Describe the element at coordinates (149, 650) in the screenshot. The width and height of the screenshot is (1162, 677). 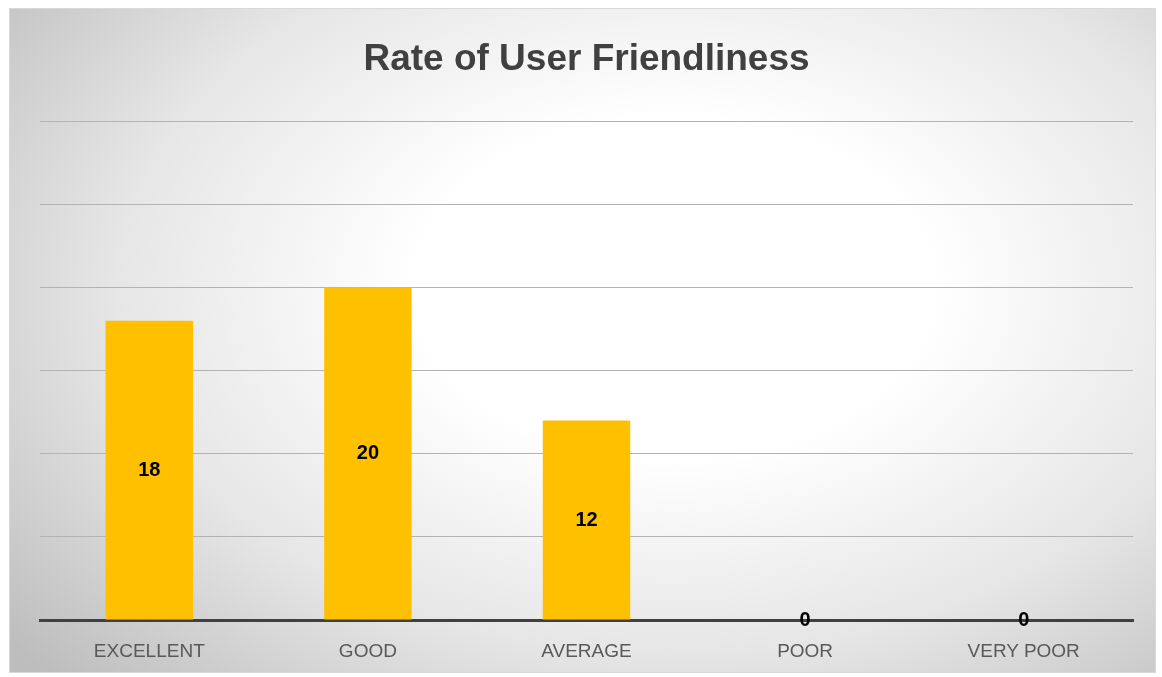
I see `x-tick-label: EXCELLENT` at that location.